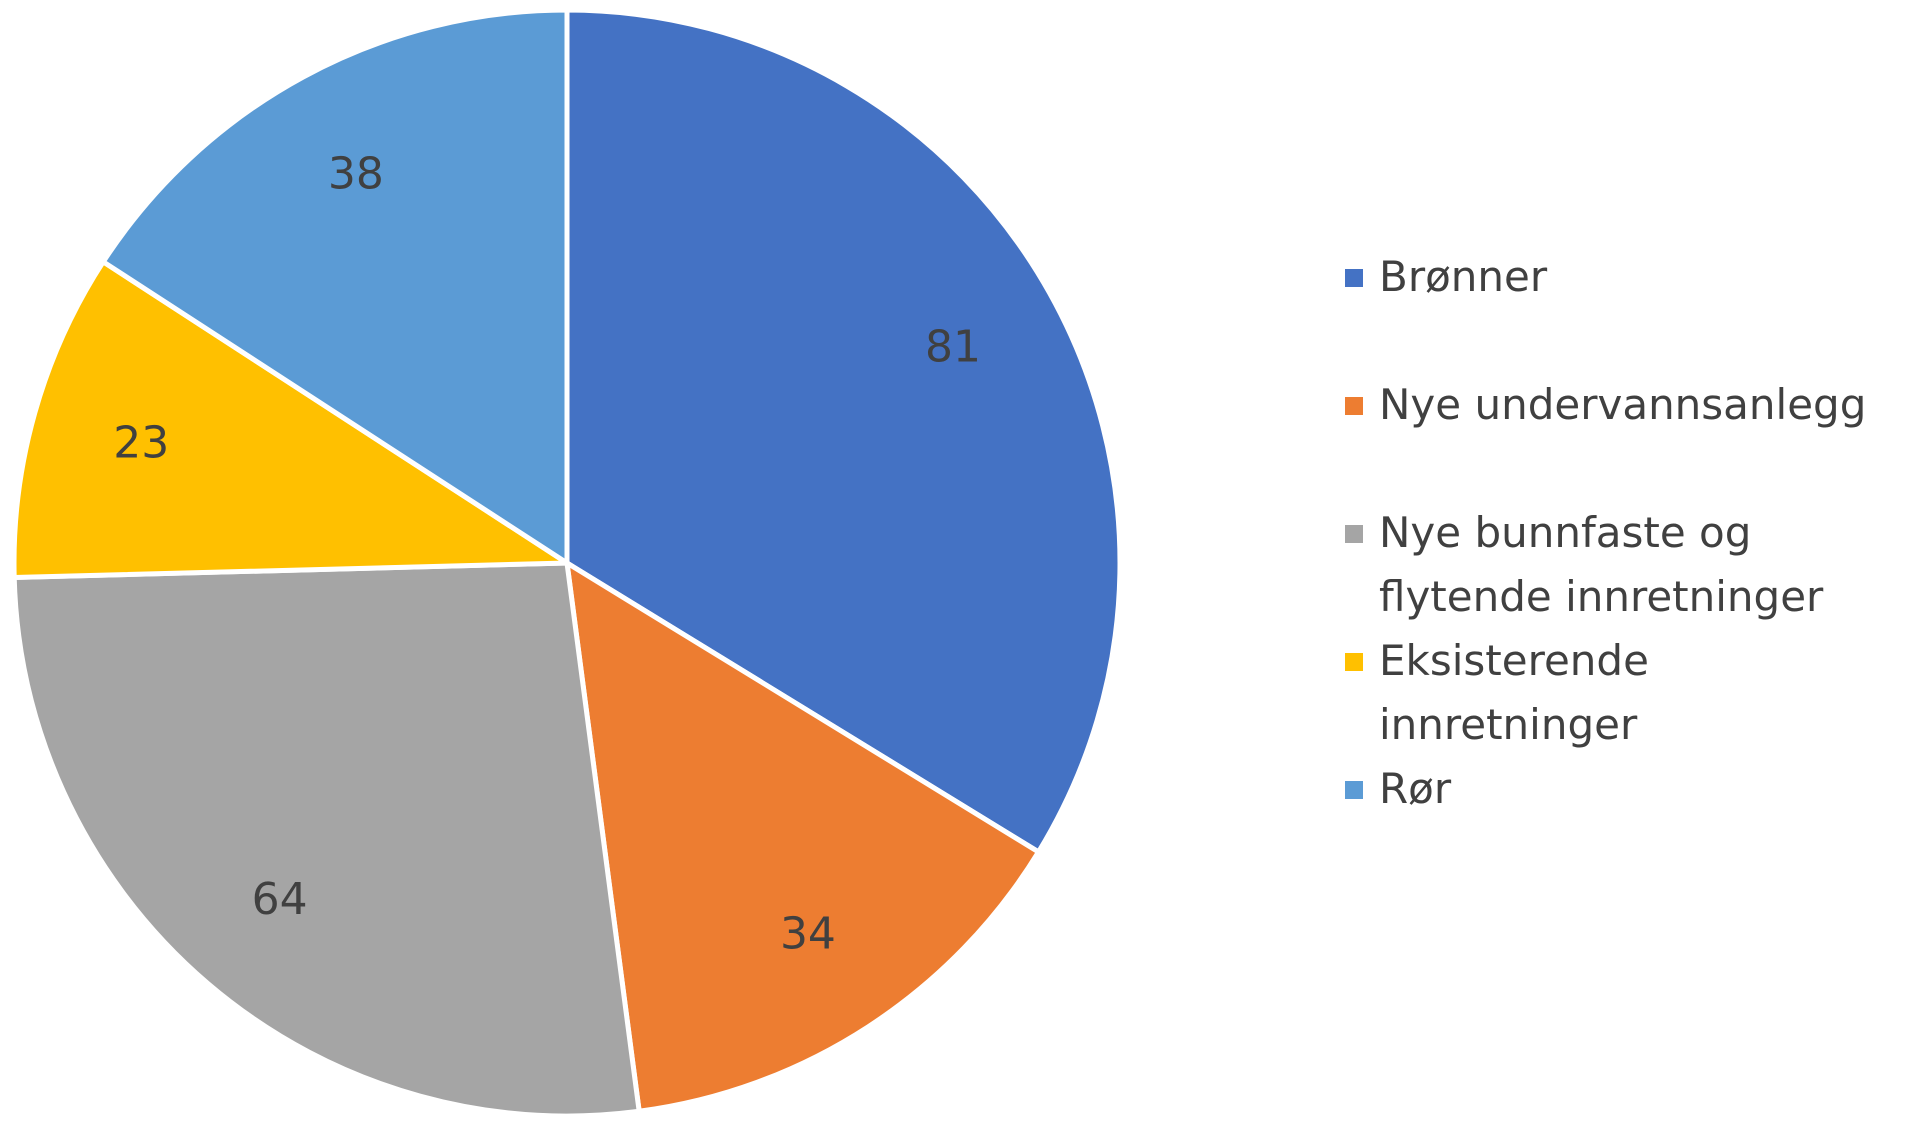  I want to click on legend-item-3: Nye bunnfaste og flytende innretninger, so click(1630, 565).